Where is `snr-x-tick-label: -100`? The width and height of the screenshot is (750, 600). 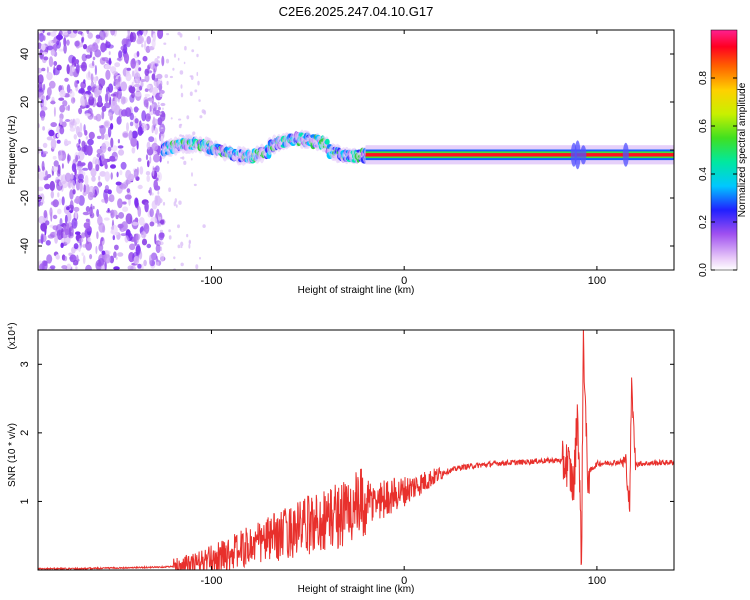 snr-x-tick-label: -100 is located at coordinates (211, 581).